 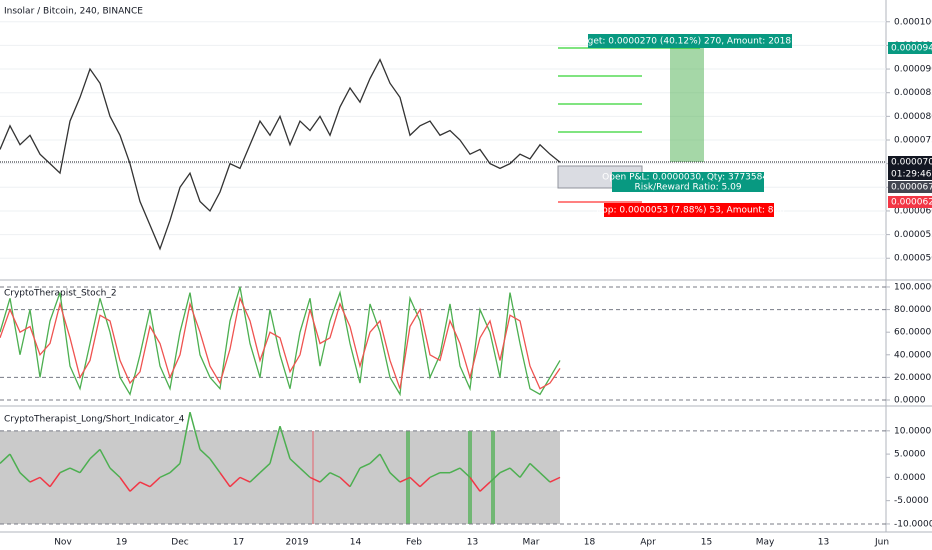 I want to click on x-tick-label: 17, so click(x=238, y=543).